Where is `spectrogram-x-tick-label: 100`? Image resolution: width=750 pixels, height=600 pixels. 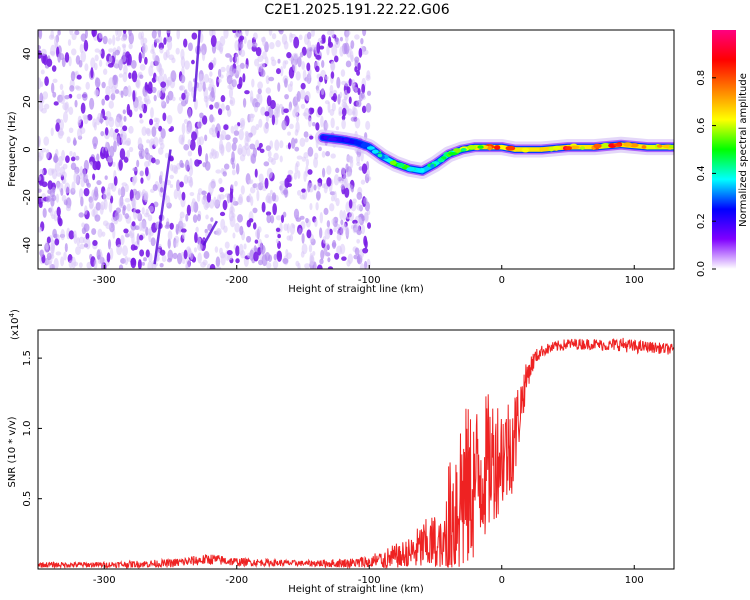 spectrogram-x-tick-label: 100 is located at coordinates (634, 280).